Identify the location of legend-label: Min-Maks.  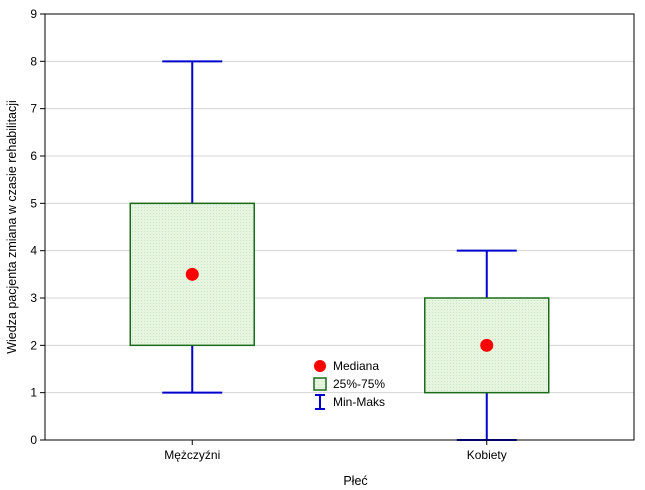
(359, 402).